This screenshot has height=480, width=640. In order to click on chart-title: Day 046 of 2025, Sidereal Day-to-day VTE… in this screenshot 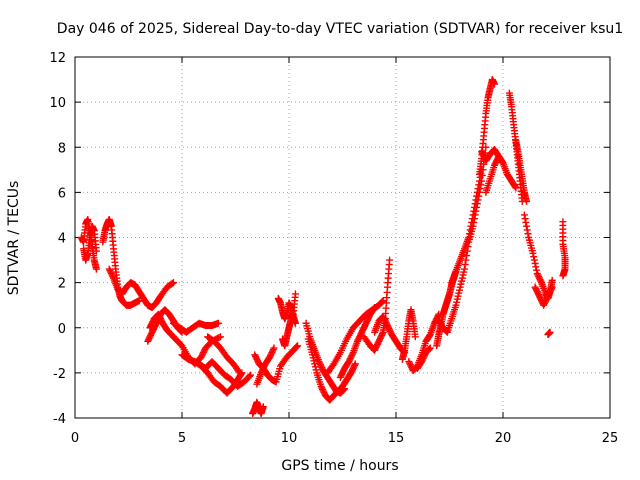, I will do `click(340, 29)`.